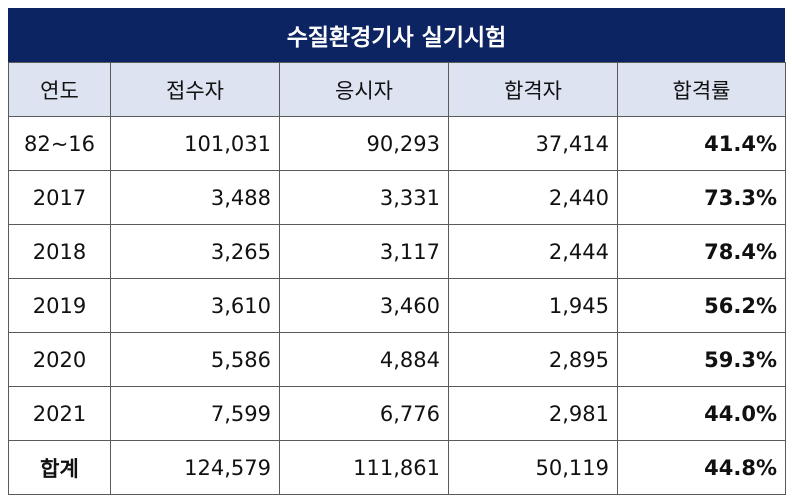 This screenshot has height=501, width=792. What do you see at coordinates (195, 143) in the screenshot?
I see `cell-applied: 101,031` at bounding box center [195, 143].